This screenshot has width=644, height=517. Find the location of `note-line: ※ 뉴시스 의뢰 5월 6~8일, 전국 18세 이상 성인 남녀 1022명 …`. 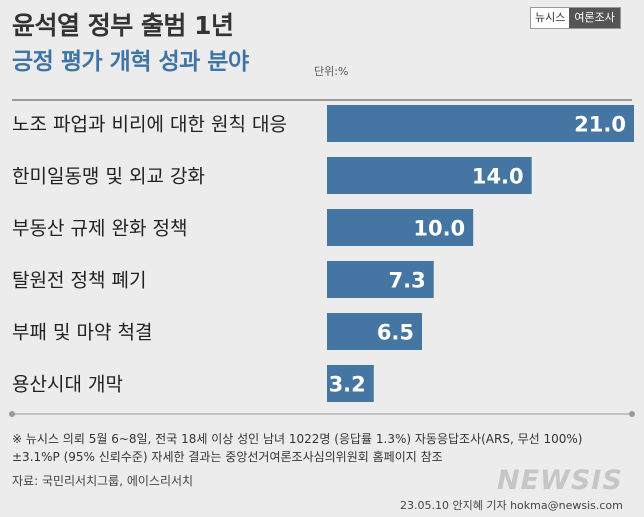

note-line: ※ 뉴시스 의뢰 5월 6~8일, 전국 18세 이상 성인 남녀 1022명 … is located at coordinates (297, 439).